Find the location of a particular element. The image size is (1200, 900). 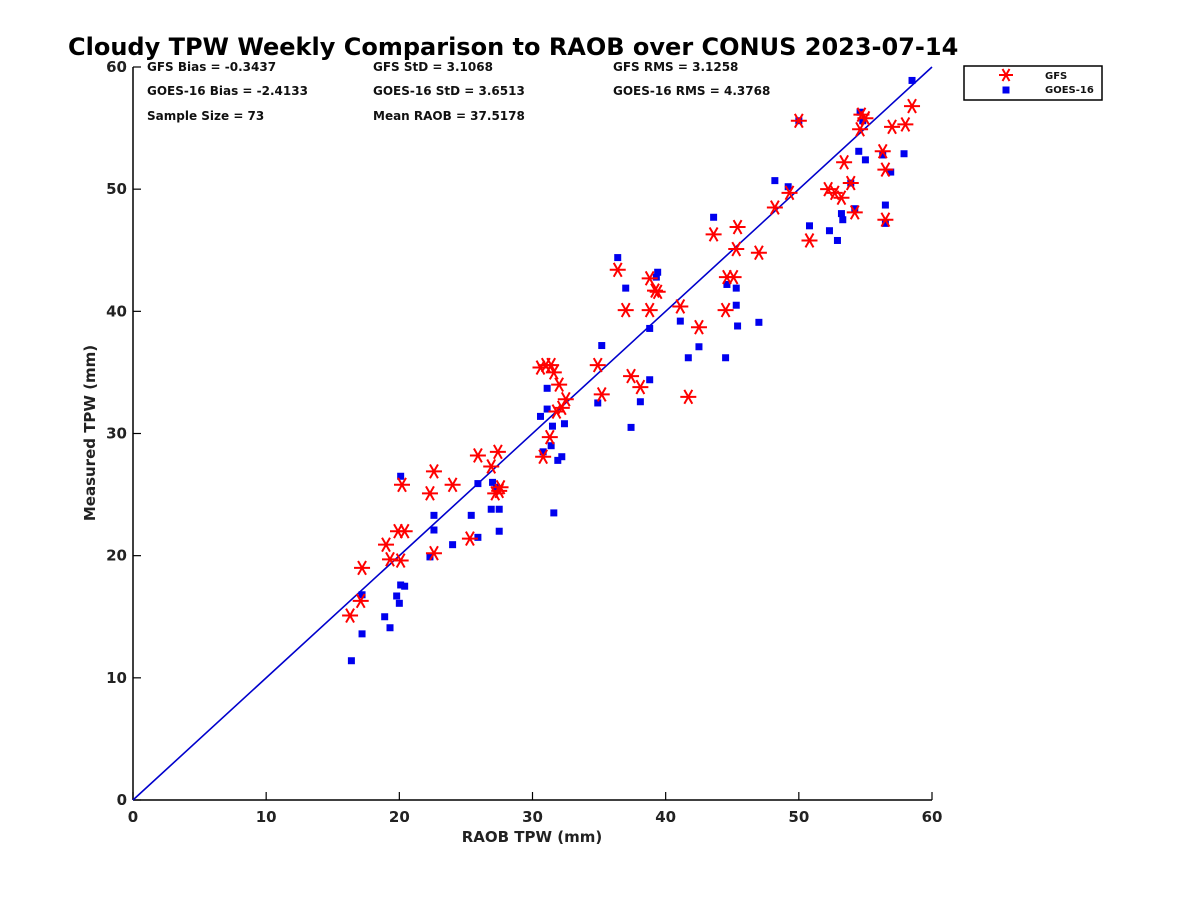

y-tick-label: 20 is located at coordinates (116, 556).